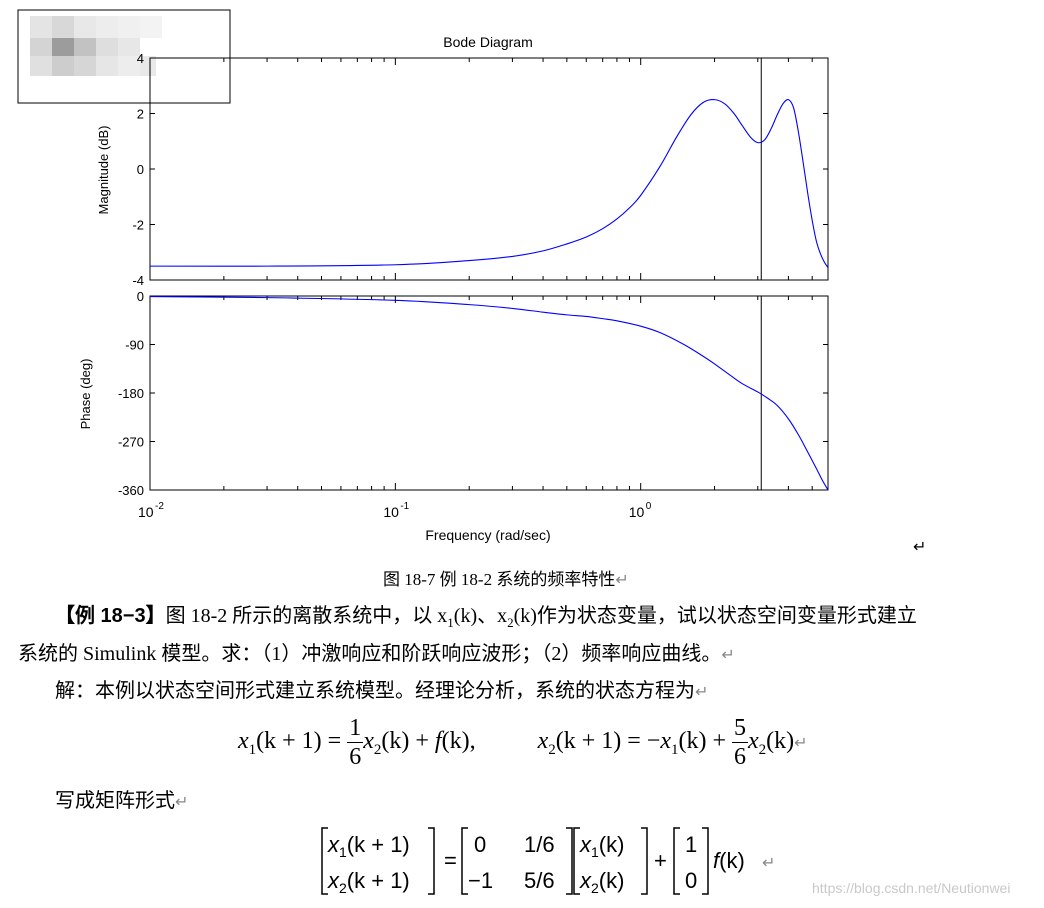 The image size is (1044, 908). Describe the element at coordinates (85, 394) in the screenshot. I see `phase-ylabel: Phase (deg)` at that location.